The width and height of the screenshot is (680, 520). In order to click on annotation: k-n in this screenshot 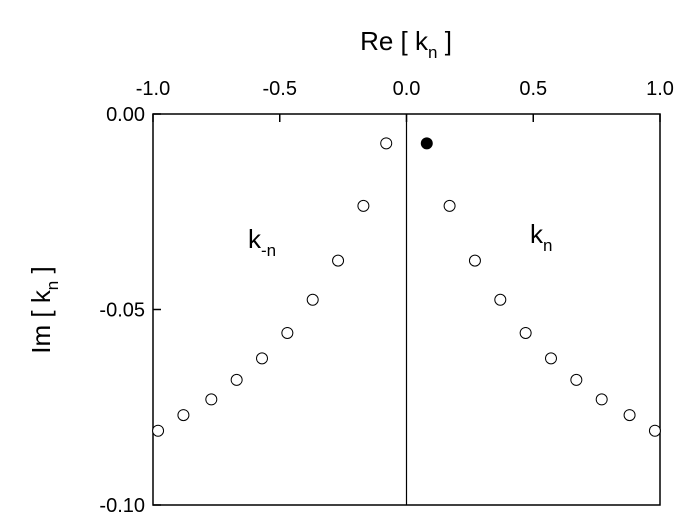, I will do `click(262, 242)`.